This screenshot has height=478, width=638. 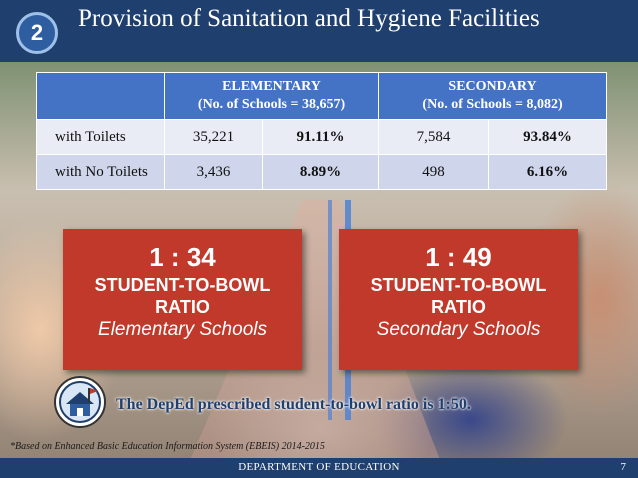 I want to click on ratio-value: 1 : 49, so click(x=458, y=257).